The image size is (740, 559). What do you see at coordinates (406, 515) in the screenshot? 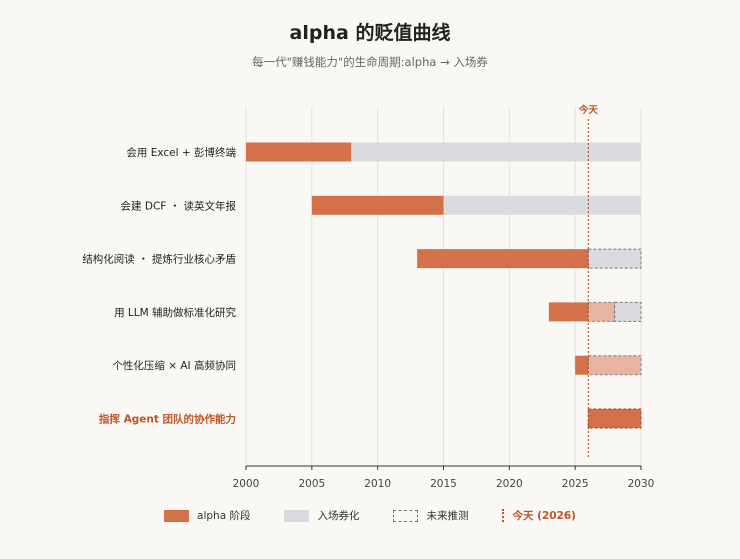
I see `legend-swatch-projected` at bounding box center [406, 515].